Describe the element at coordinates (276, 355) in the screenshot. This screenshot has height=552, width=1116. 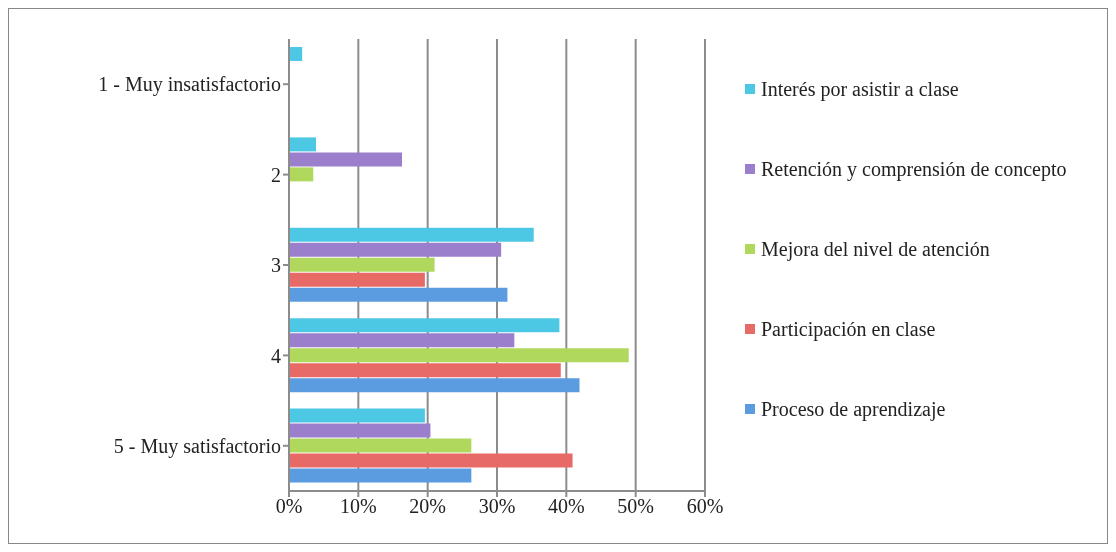
I see `y-tick-label: 4` at that location.